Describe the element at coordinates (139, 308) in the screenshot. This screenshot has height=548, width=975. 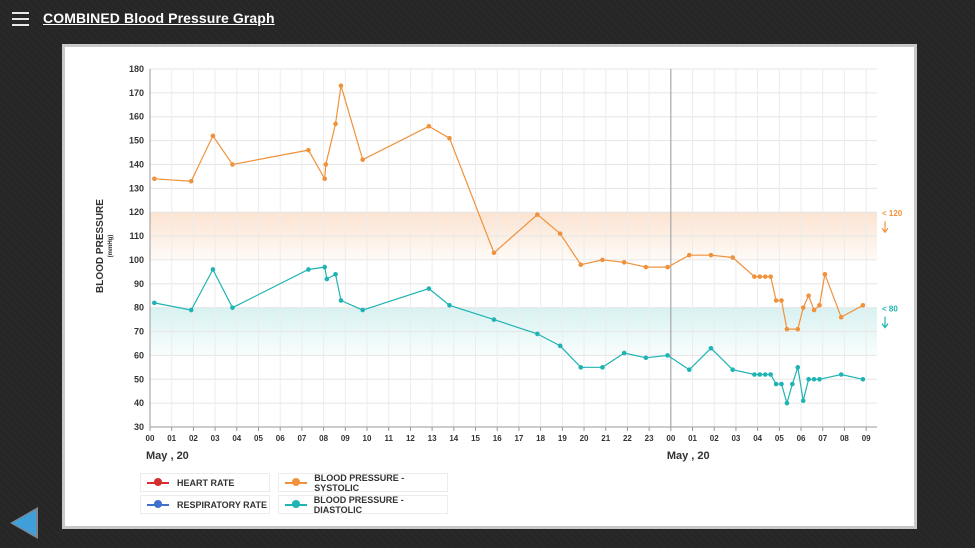
I see `y-tick-label: 80` at that location.